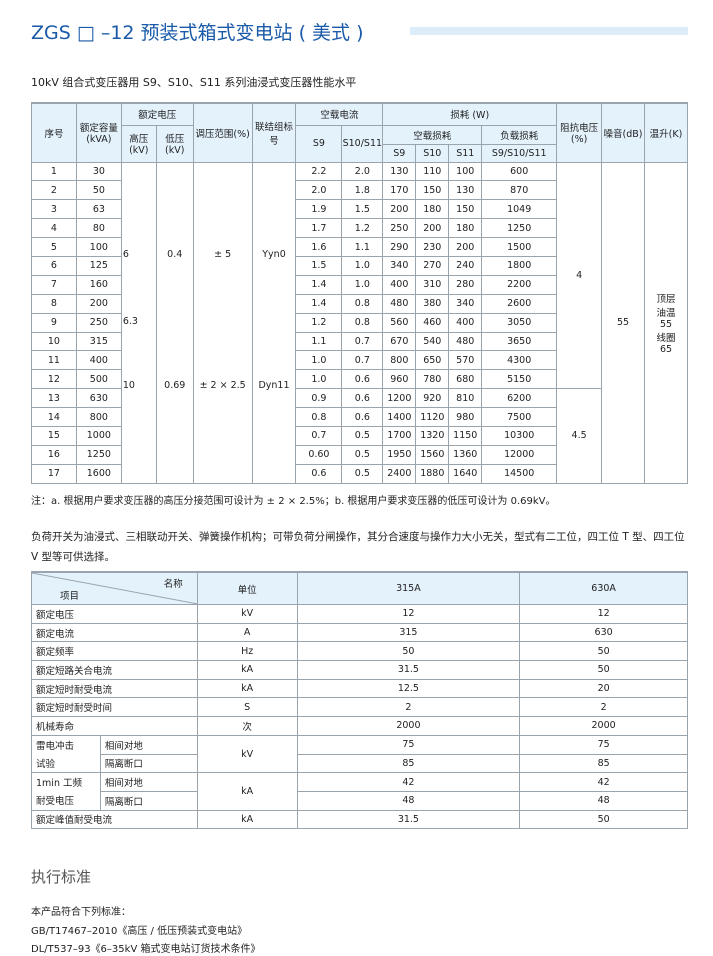  I want to click on cell-value: 1640, so click(465, 473).